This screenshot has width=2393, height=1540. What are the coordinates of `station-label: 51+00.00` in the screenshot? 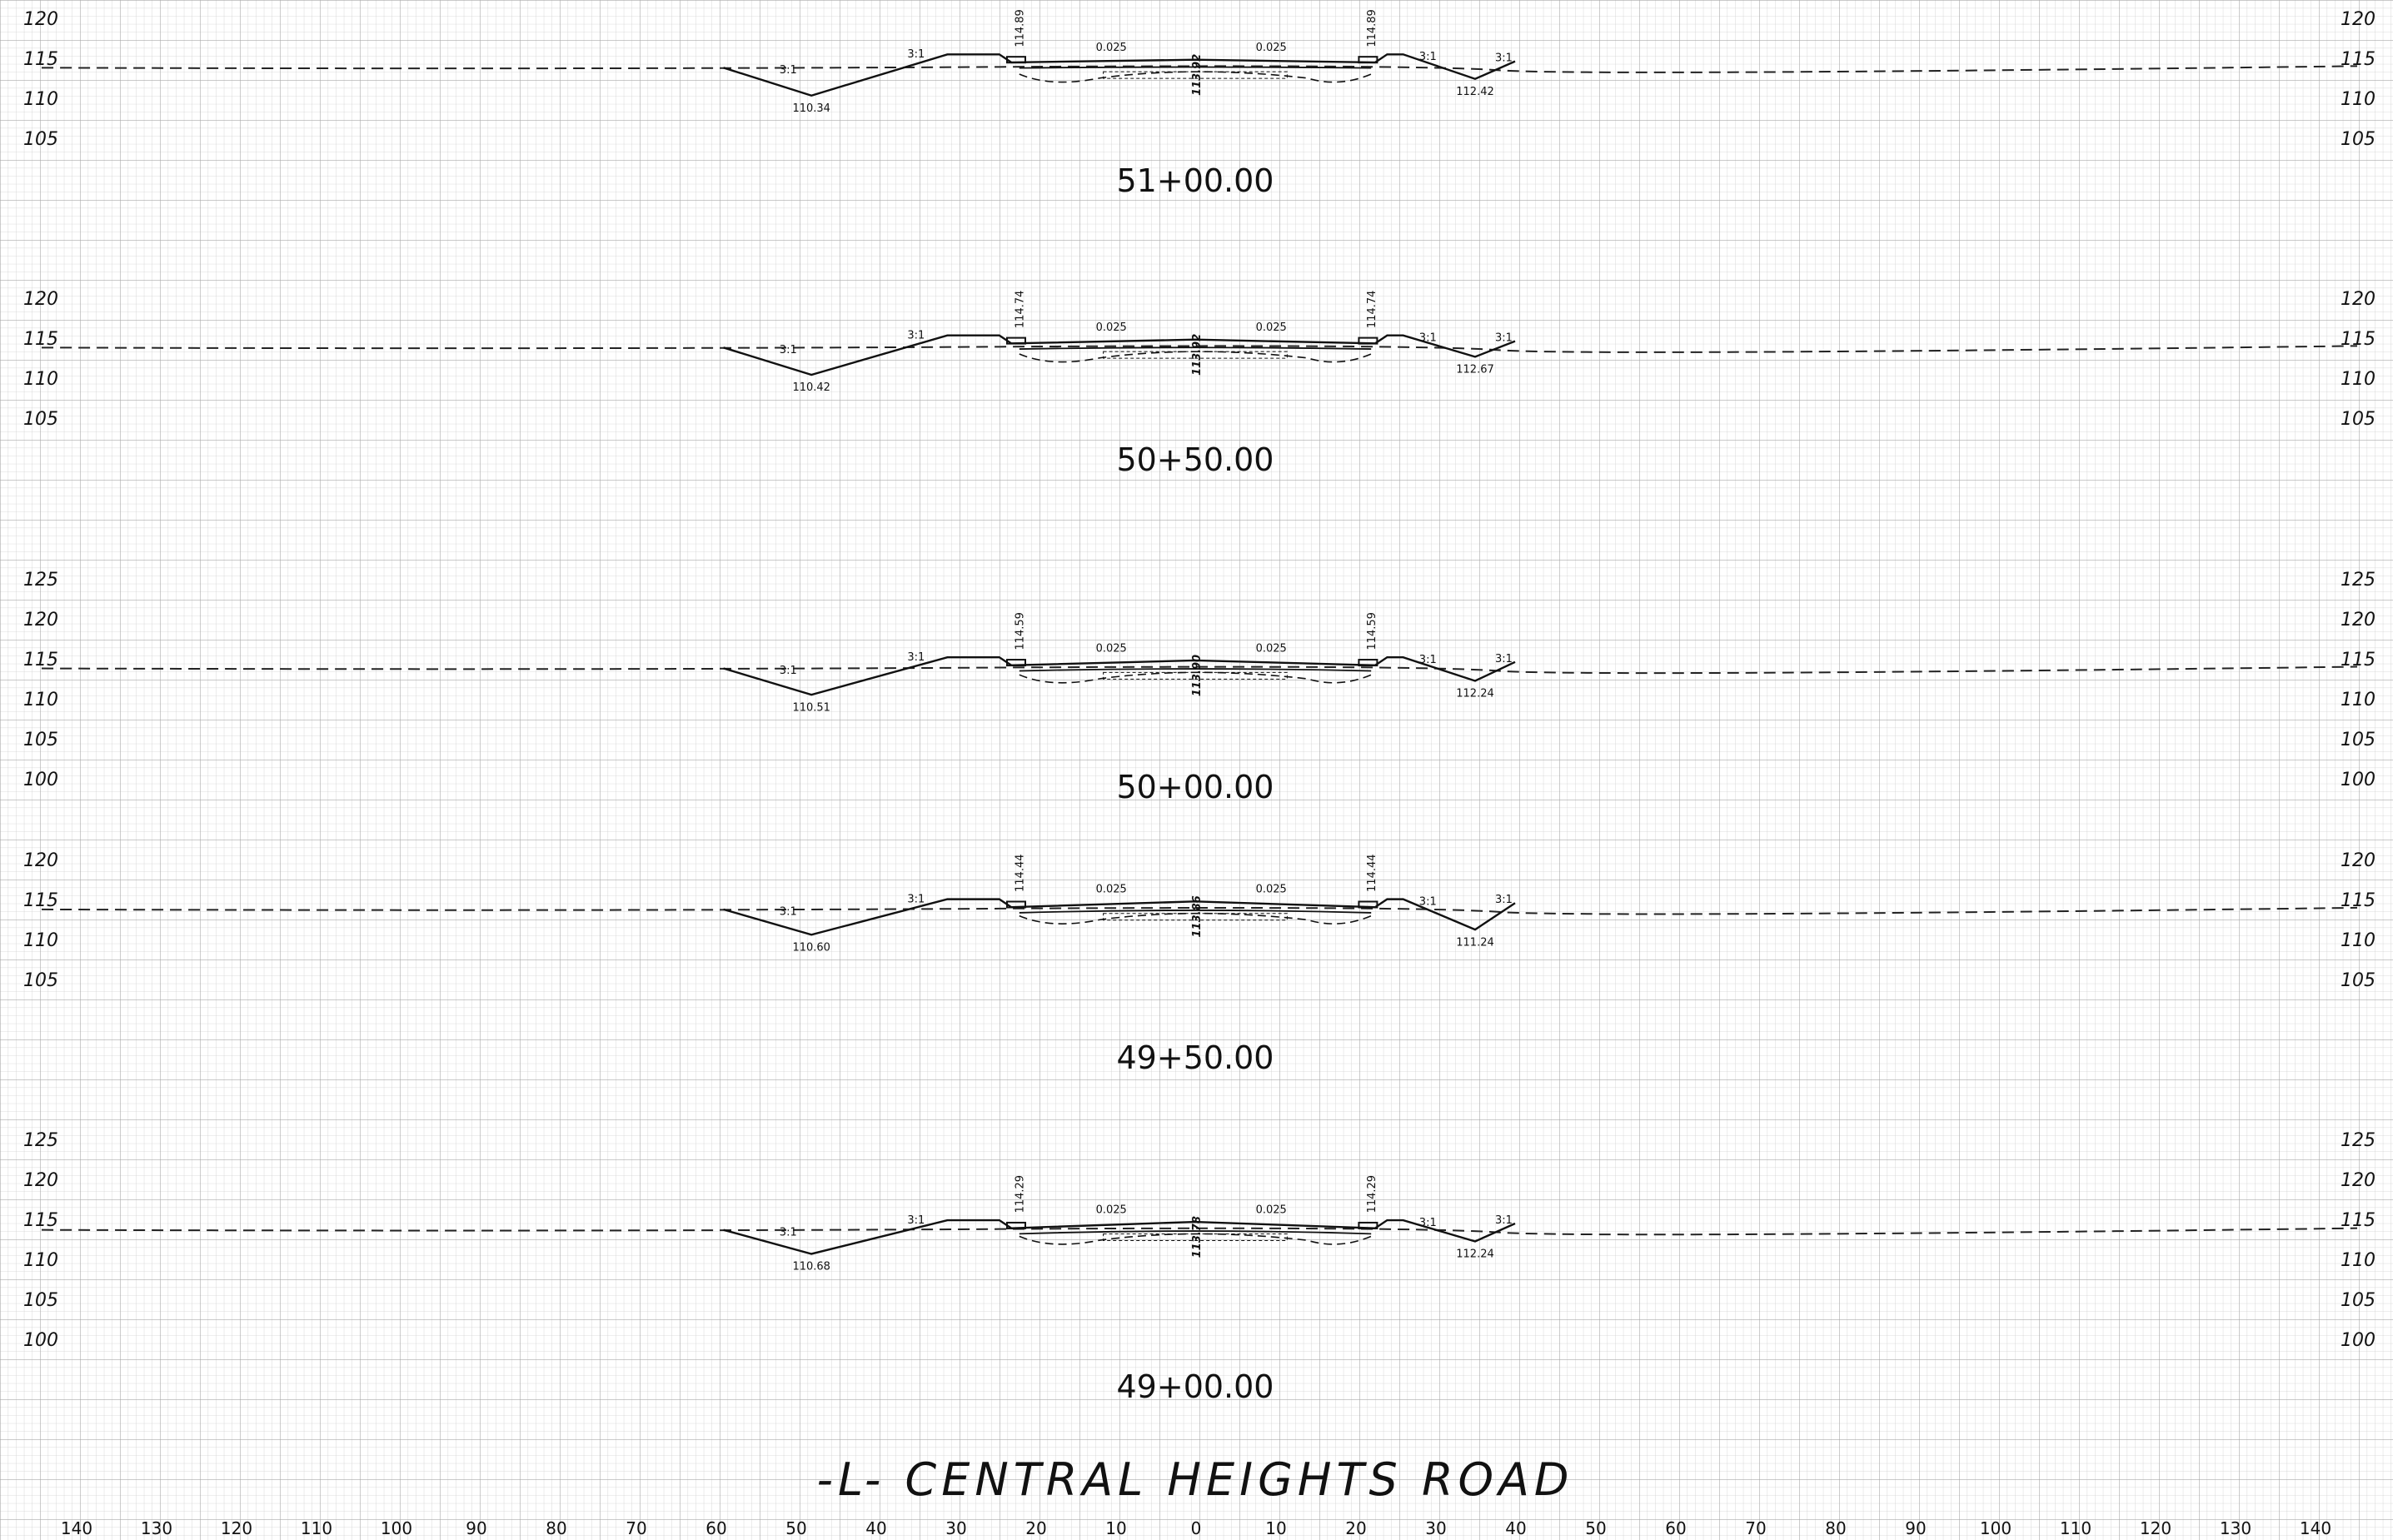 It's located at (1195, 180).